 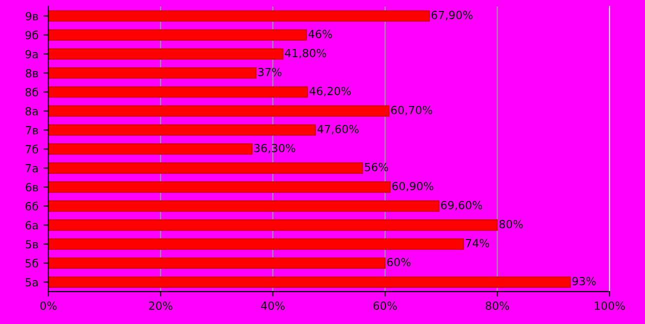 I want to click on x-tick-label: 20%, so click(x=160, y=306).